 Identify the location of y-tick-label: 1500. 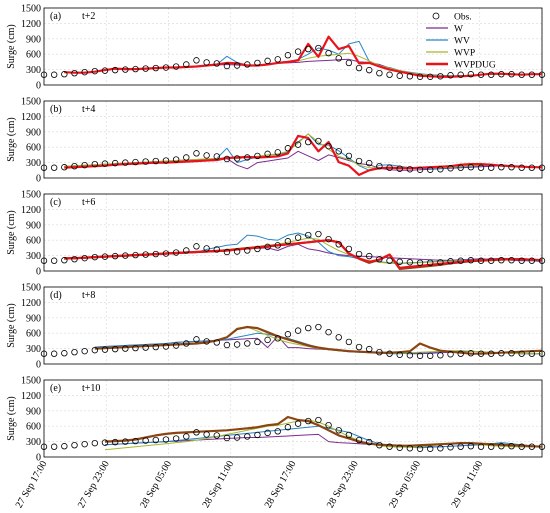
(31, 288).